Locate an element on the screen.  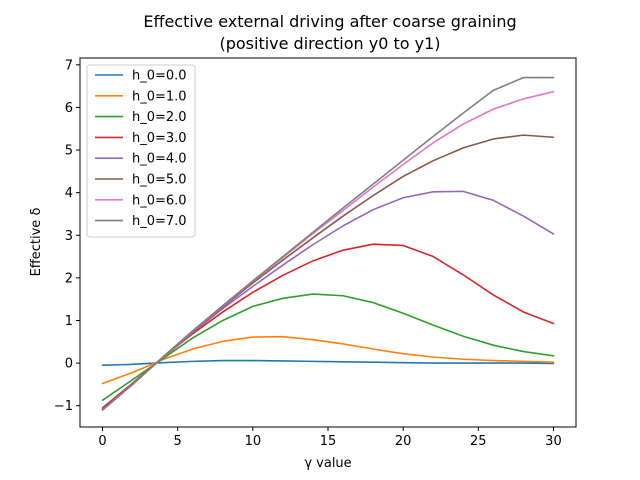
x-tick-label: 0 is located at coordinates (102, 441).